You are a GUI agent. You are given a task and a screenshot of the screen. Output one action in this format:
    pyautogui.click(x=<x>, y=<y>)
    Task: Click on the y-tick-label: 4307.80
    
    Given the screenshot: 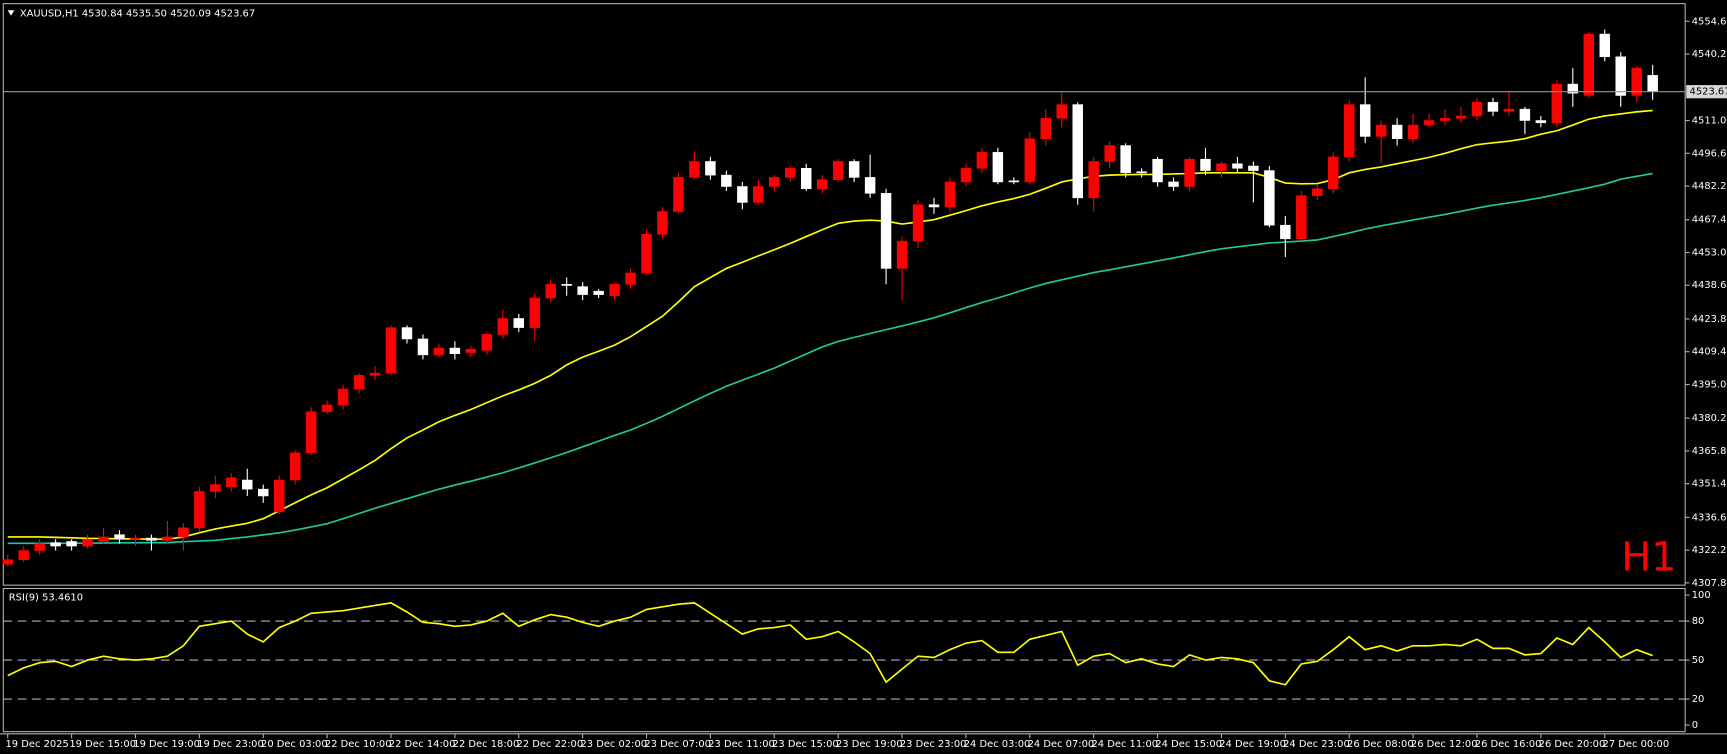 What is the action you would take?
    pyautogui.click(x=1709, y=583)
    